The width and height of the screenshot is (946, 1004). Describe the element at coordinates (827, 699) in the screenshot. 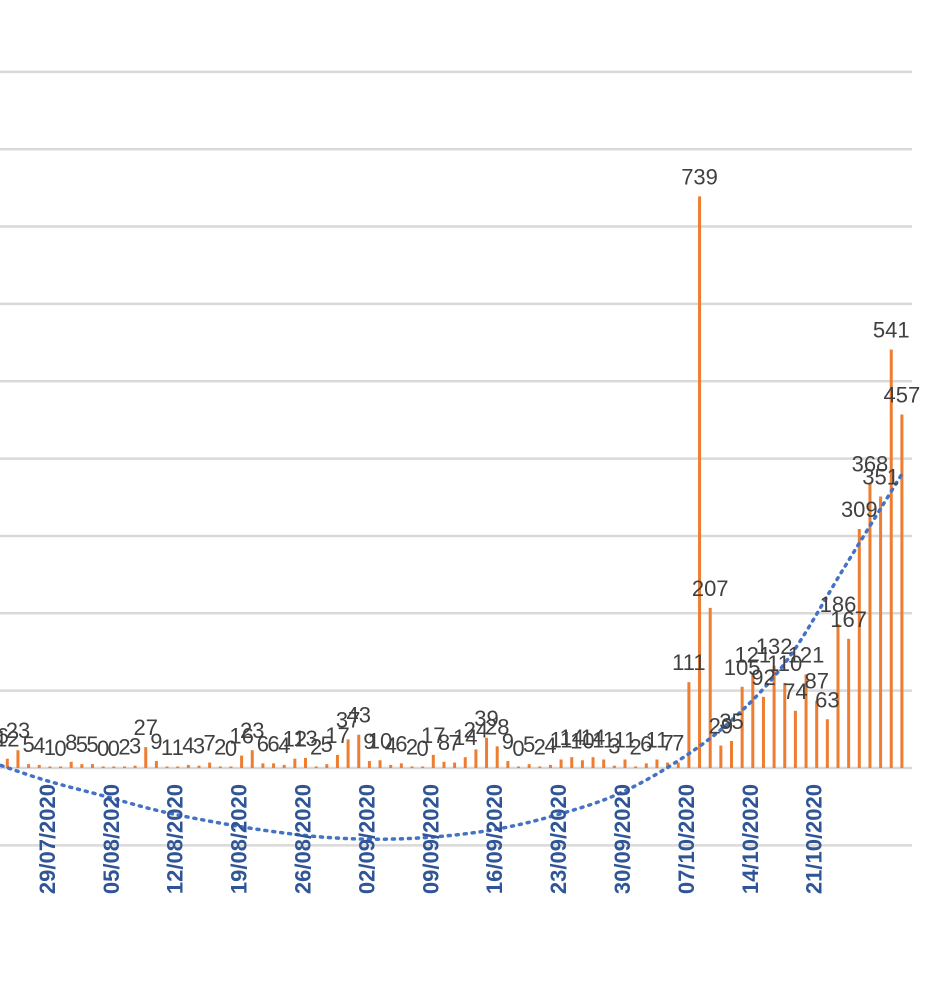

I see `data-label: 63` at that location.